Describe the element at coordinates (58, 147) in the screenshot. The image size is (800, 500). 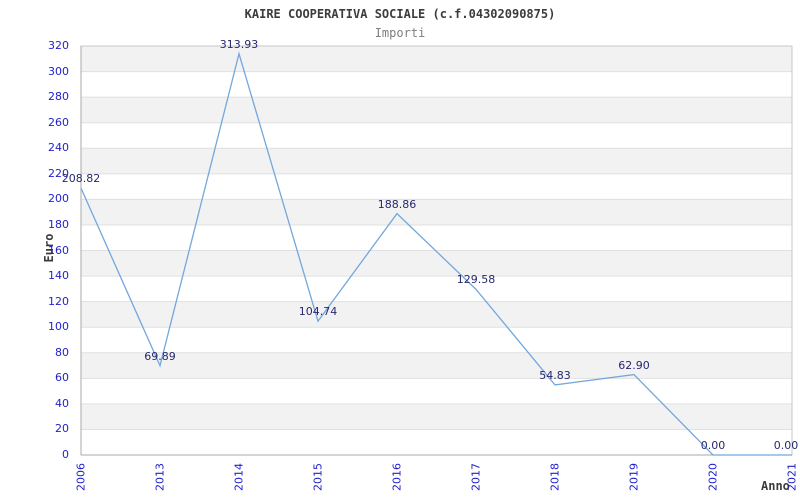
I see `y-tick-label: 240` at that location.